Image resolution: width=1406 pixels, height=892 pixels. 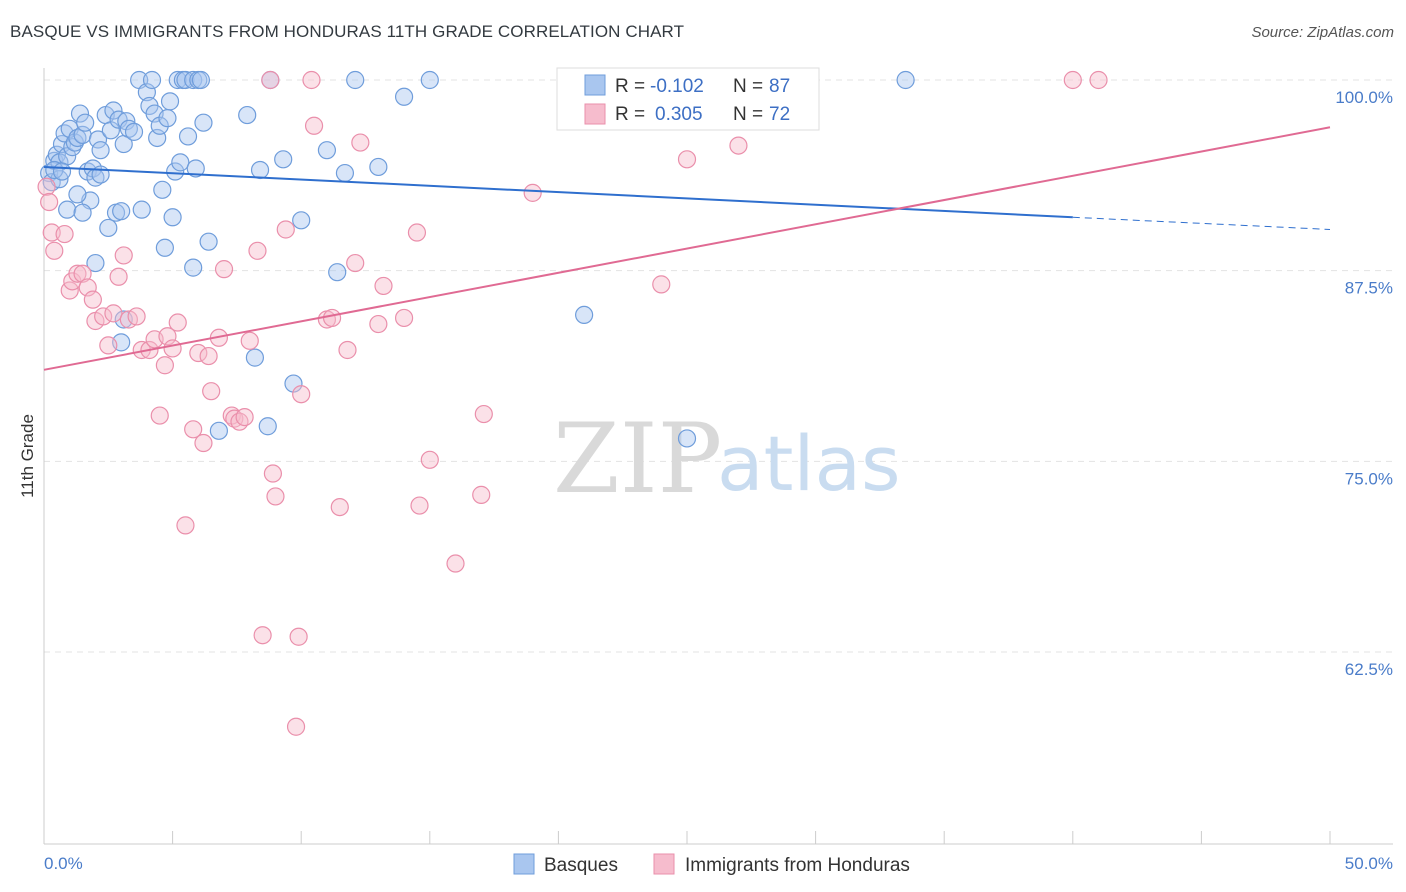 I want to click on legend-n-label-2: N =, so click(x=748, y=114).